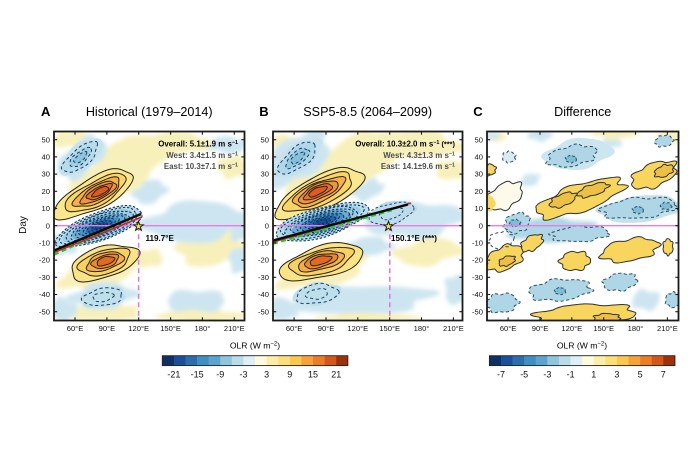 The height and width of the screenshot is (467, 700). Describe the element at coordinates (149, 112) in the screenshot. I see `svg-text: Historical (1979–2014)` at that location.